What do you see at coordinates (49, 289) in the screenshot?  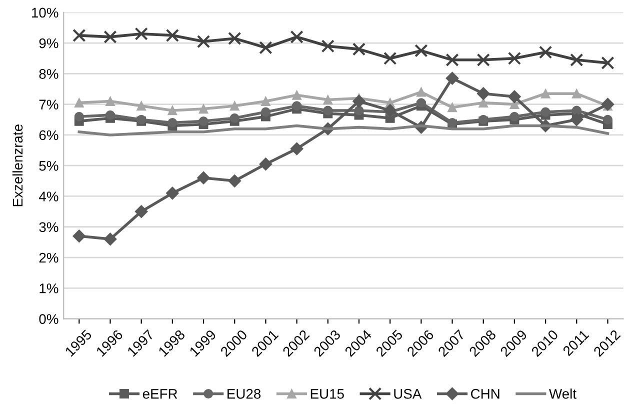 I see `y-tick-label: 1%` at bounding box center [49, 289].